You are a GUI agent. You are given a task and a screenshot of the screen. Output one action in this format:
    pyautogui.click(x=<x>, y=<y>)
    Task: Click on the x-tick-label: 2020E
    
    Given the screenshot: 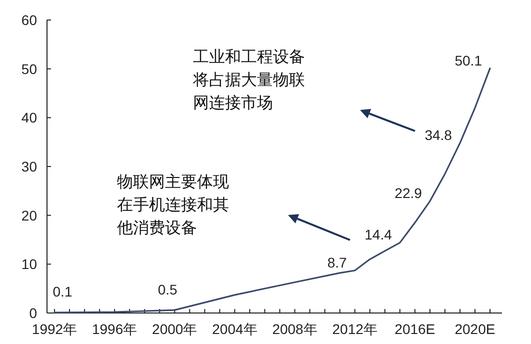 What is the action you would take?
    pyautogui.click(x=475, y=329)
    